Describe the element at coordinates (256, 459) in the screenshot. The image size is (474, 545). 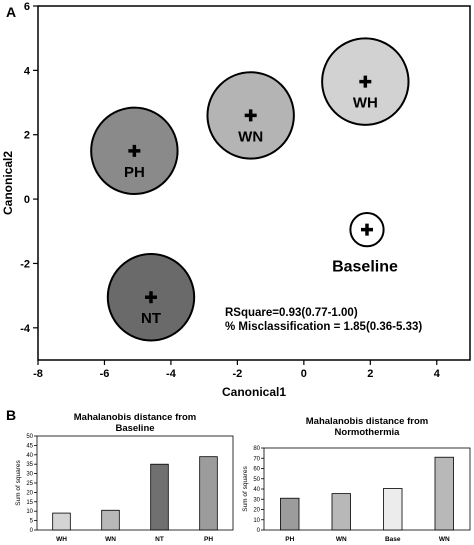
I see `bar-y-tick-label: 70` at that location.